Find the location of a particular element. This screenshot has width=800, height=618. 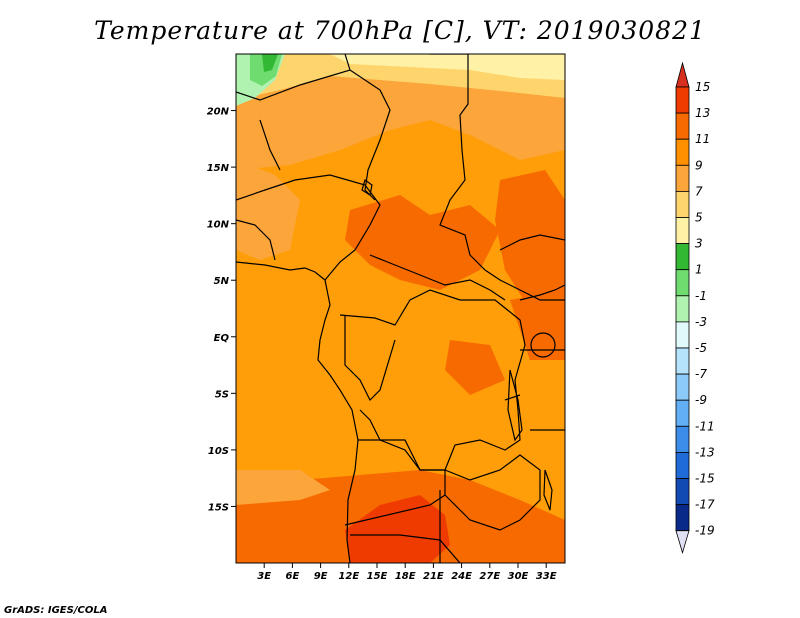

border-nigeria is located at coordinates (308, 227).